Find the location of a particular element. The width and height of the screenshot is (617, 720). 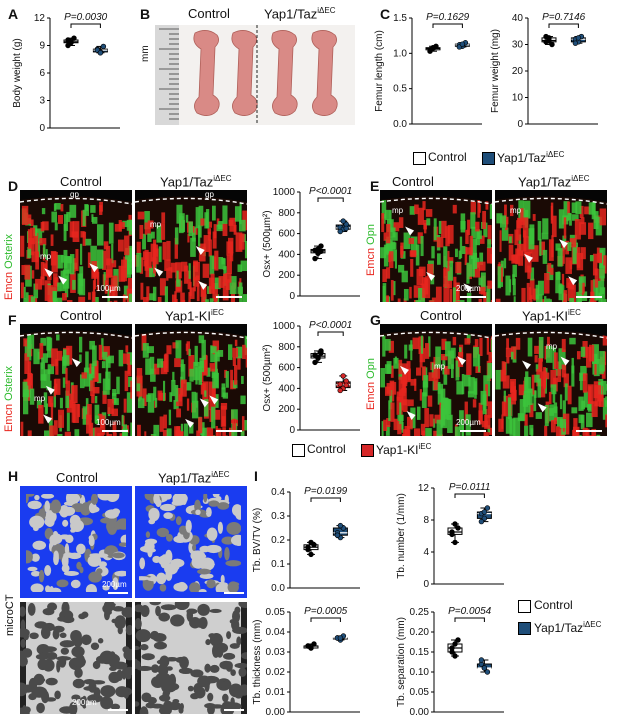

f-scale-bar is located at coordinates (115, 431).